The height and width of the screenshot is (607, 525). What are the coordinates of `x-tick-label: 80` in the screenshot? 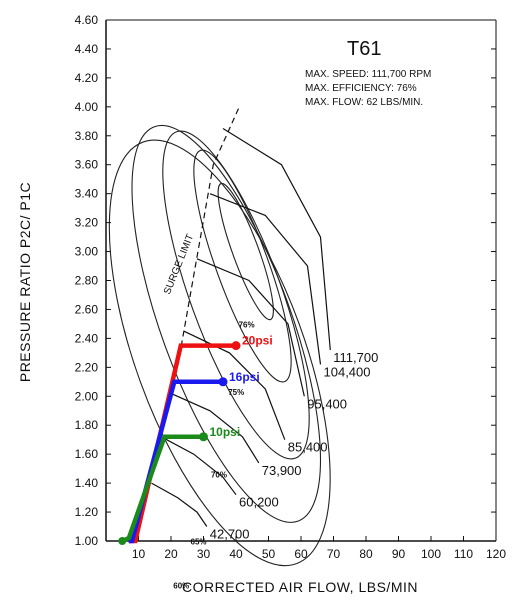 It's located at (366, 554).